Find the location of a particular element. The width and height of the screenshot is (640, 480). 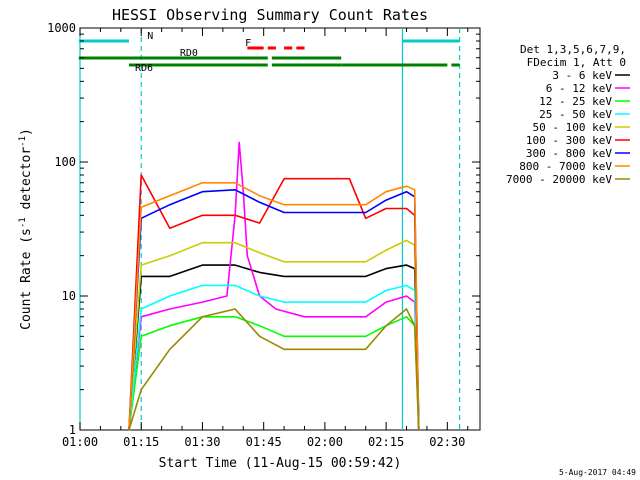

chart-title: HESSI Observing Summary Count Rates is located at coordinates (270, 15).